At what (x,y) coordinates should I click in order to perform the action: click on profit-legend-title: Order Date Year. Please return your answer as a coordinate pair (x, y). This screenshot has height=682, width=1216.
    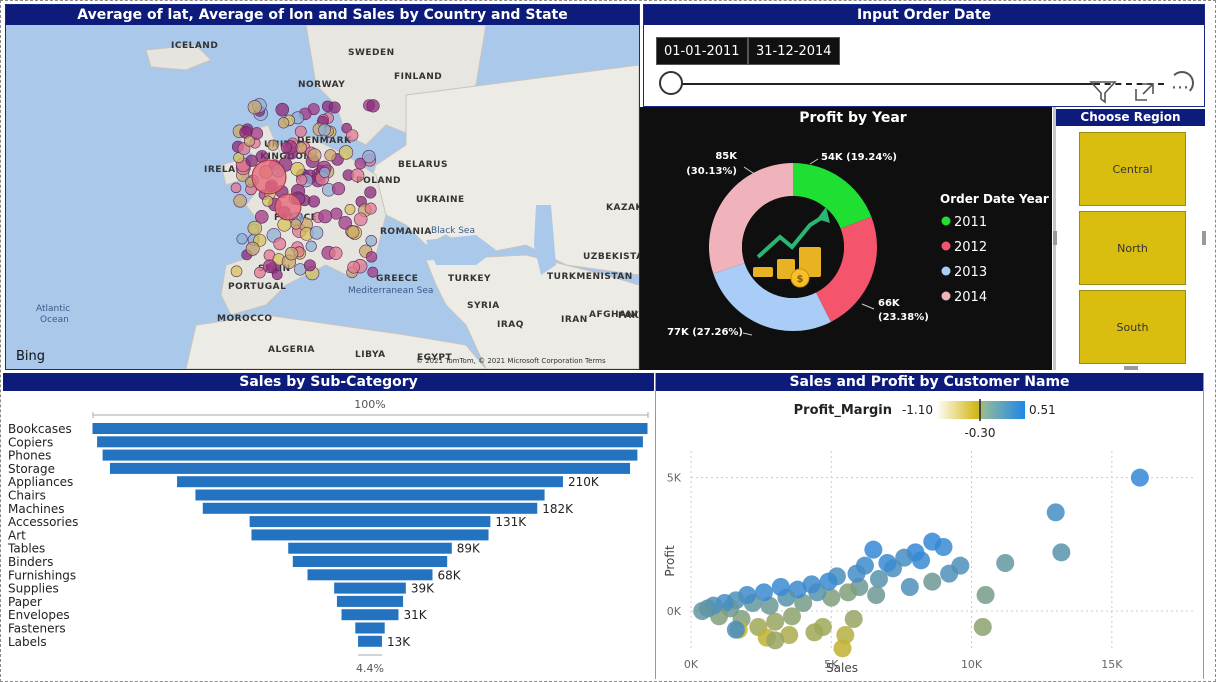
    Looking at the image, I should click on (994, 199).